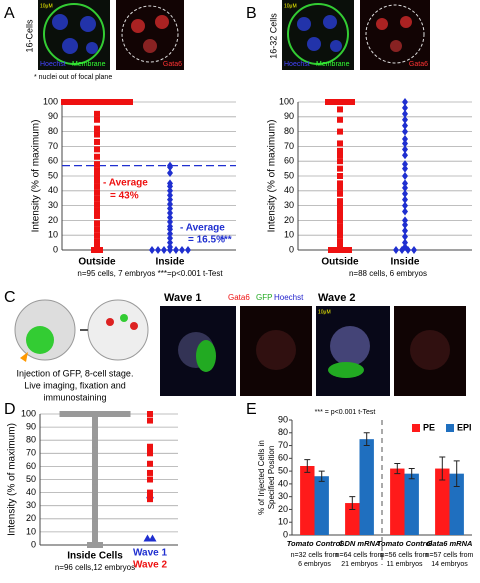 The image size is (480, 583). I want to click on y-tick-label: 80, so click(283, 432).